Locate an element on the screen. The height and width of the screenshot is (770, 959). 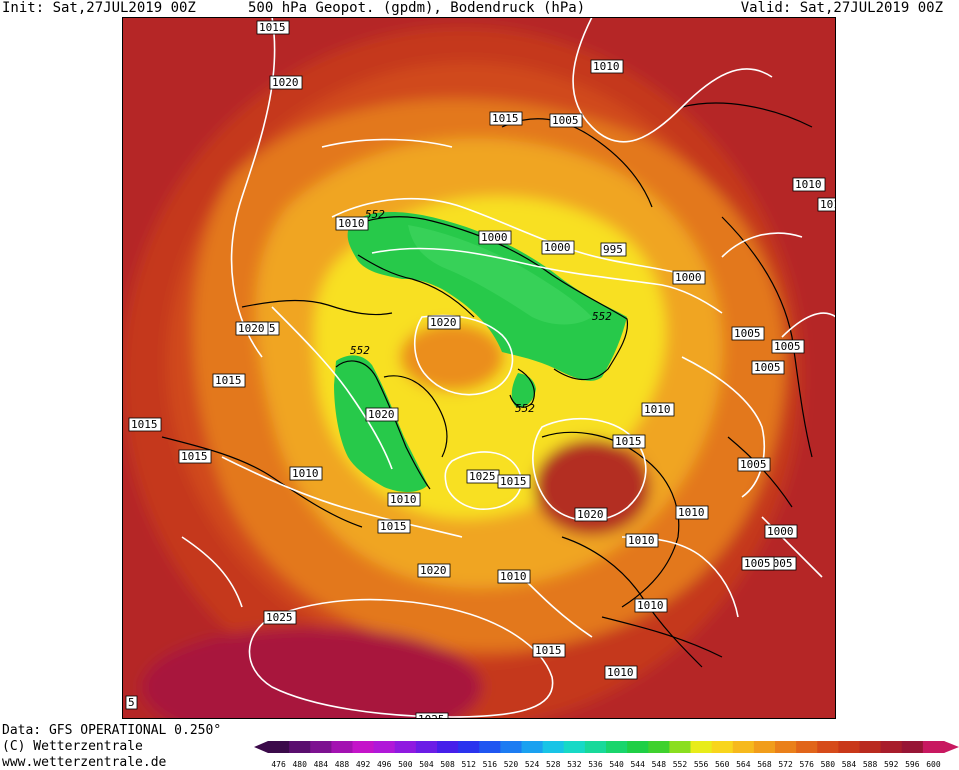
legend-tick-label: 588 is located at coordinates (870, 764).